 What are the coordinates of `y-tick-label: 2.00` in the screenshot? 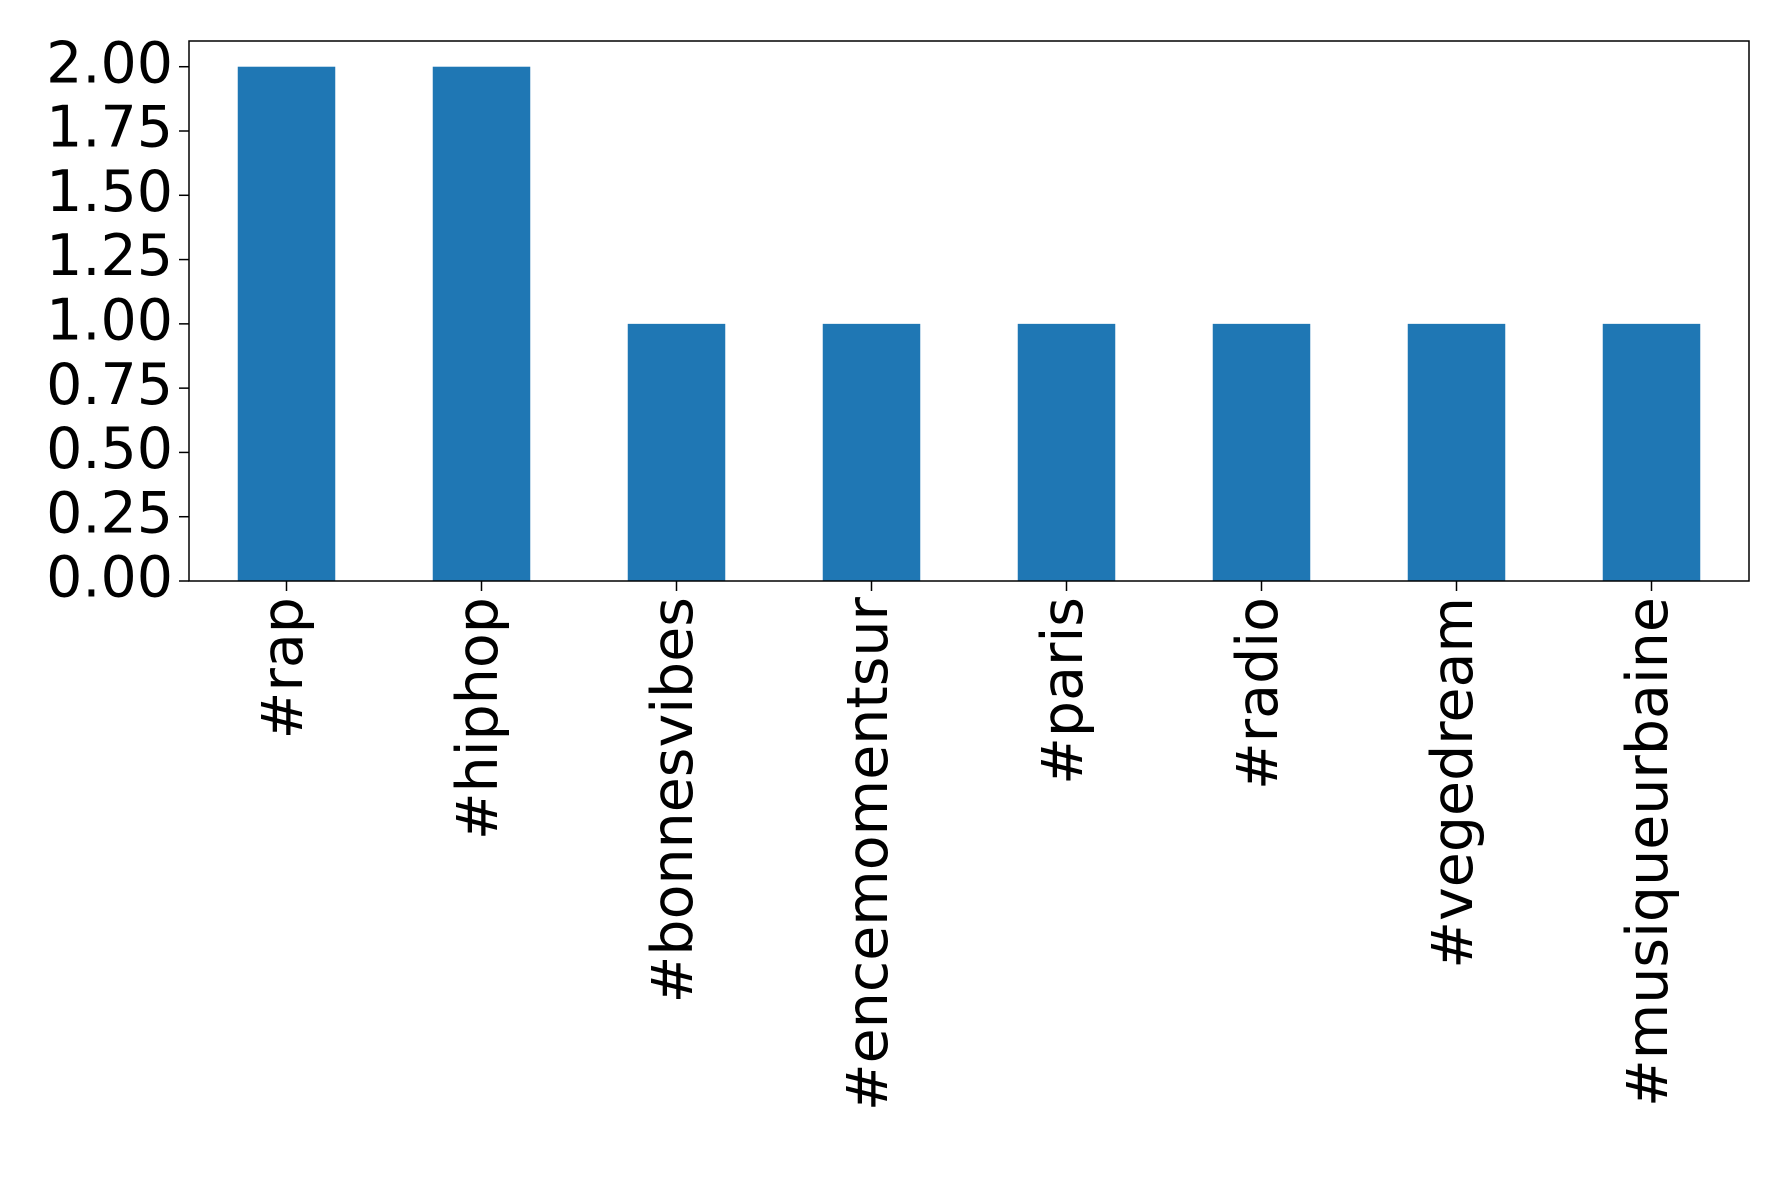 It's located at (109, 63).